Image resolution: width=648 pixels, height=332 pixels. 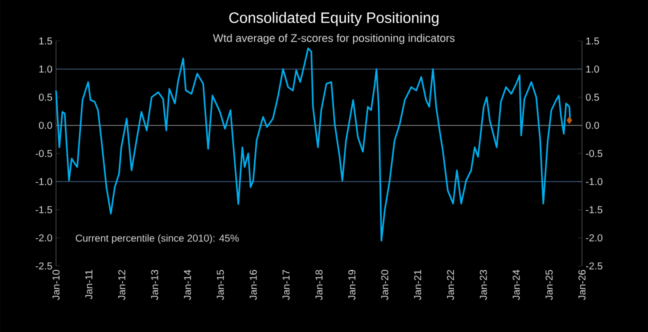 I want to click on x-tick-label: Jan-14, so click(x=187, y=285).